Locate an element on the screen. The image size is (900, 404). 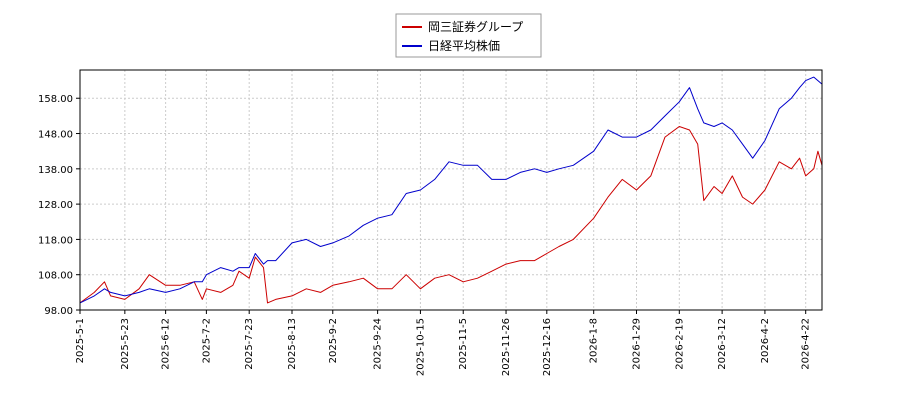
x-tick-label: 2026-3-12 is located at coordinates (722, 344).